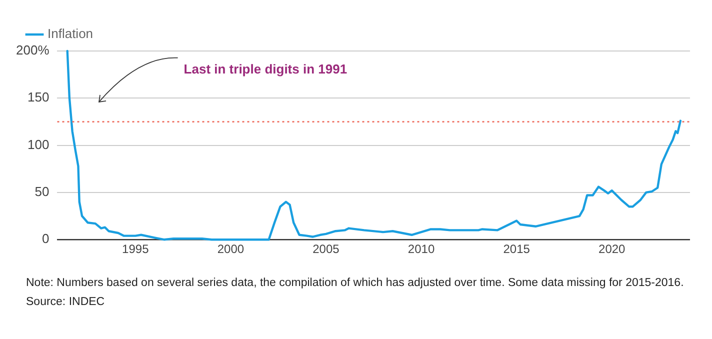 Image resolution: width=712 pixels, height=339 pixels. What do you see at coordinates (66, 302) in the screenshot?
I see `source-note: Source: INDEC` at bounding box center [66, 302].